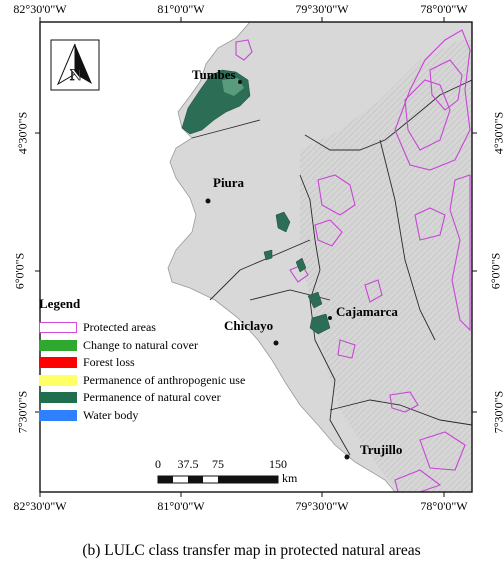 This screenshot has width=503, height=572. Describe the element at coordinates (381, 449) in the screenshot. I see `place-label-trujillo: Trujillo` at that location.